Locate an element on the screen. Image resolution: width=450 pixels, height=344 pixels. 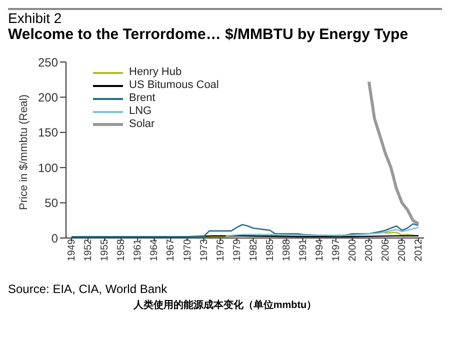
chart-title: Welcome to the Terrordome… $/MMBTU by Energy Type is located at coordinates (209, 35).